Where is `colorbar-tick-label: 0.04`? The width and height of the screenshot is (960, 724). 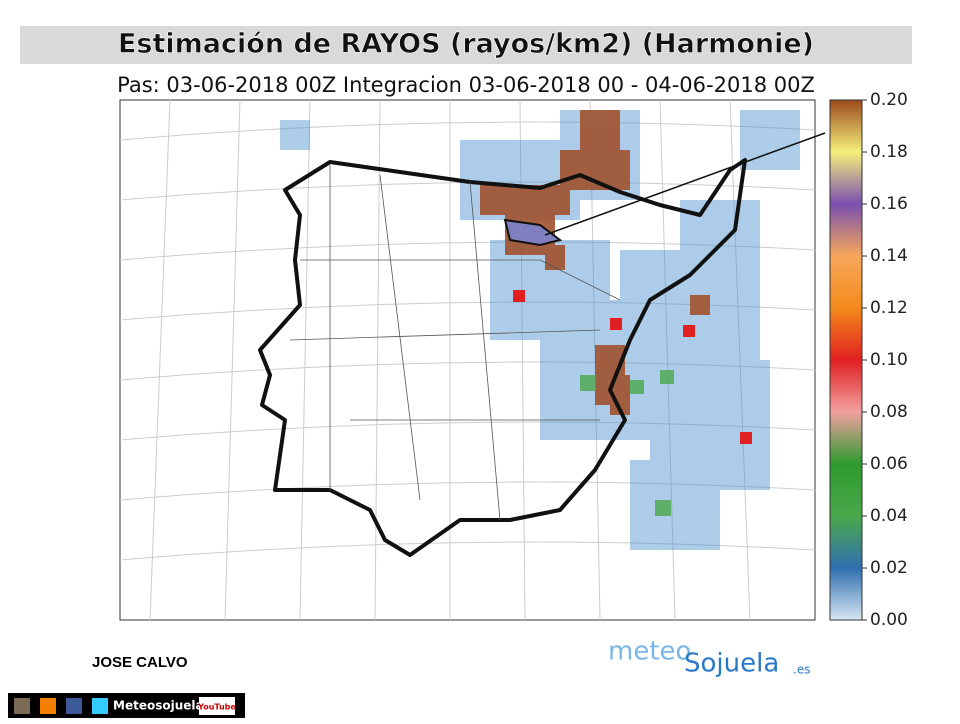 colorbar-tick-label: 0.04 is located at coordinates (889, 516).